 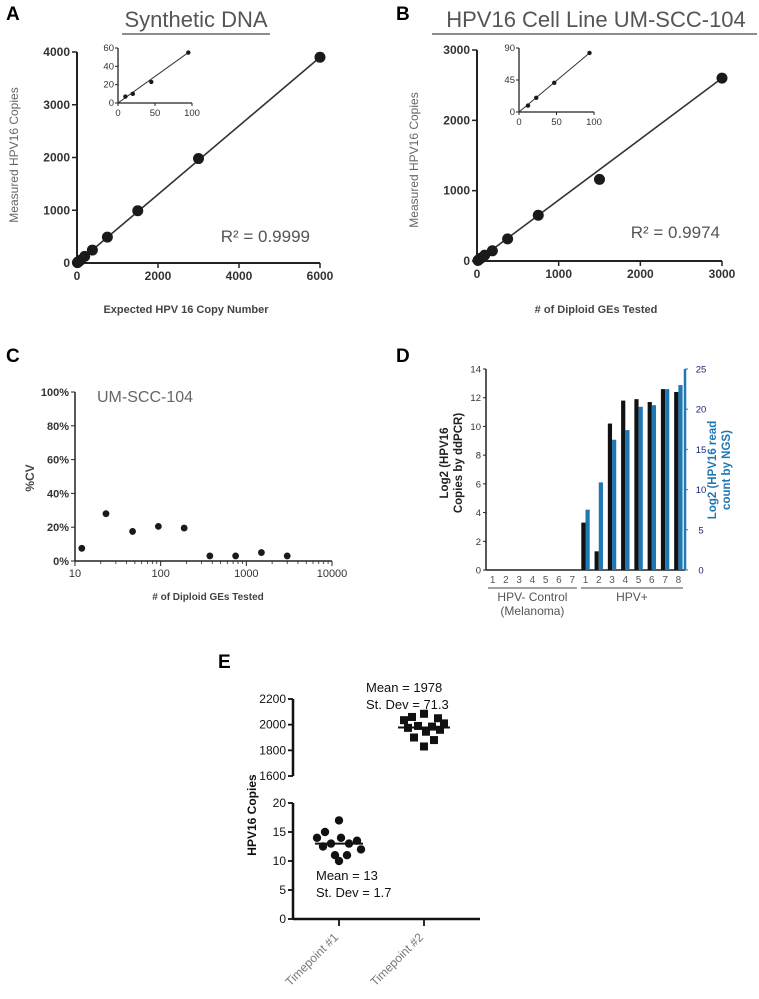 What do you see at coordinates (700, 530) in the screenshot?
I see `panel-d-right-tick-label: 5` at bounding box center [700, 530].